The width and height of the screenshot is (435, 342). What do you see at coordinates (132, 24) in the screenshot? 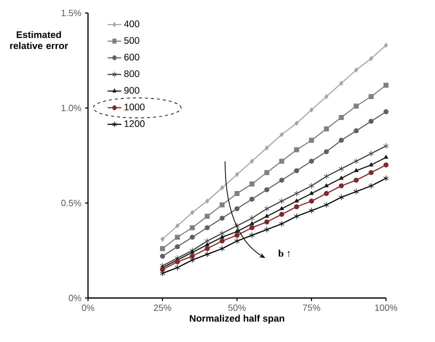
I see `legend-label: 400` at bounding box center [132, 24].